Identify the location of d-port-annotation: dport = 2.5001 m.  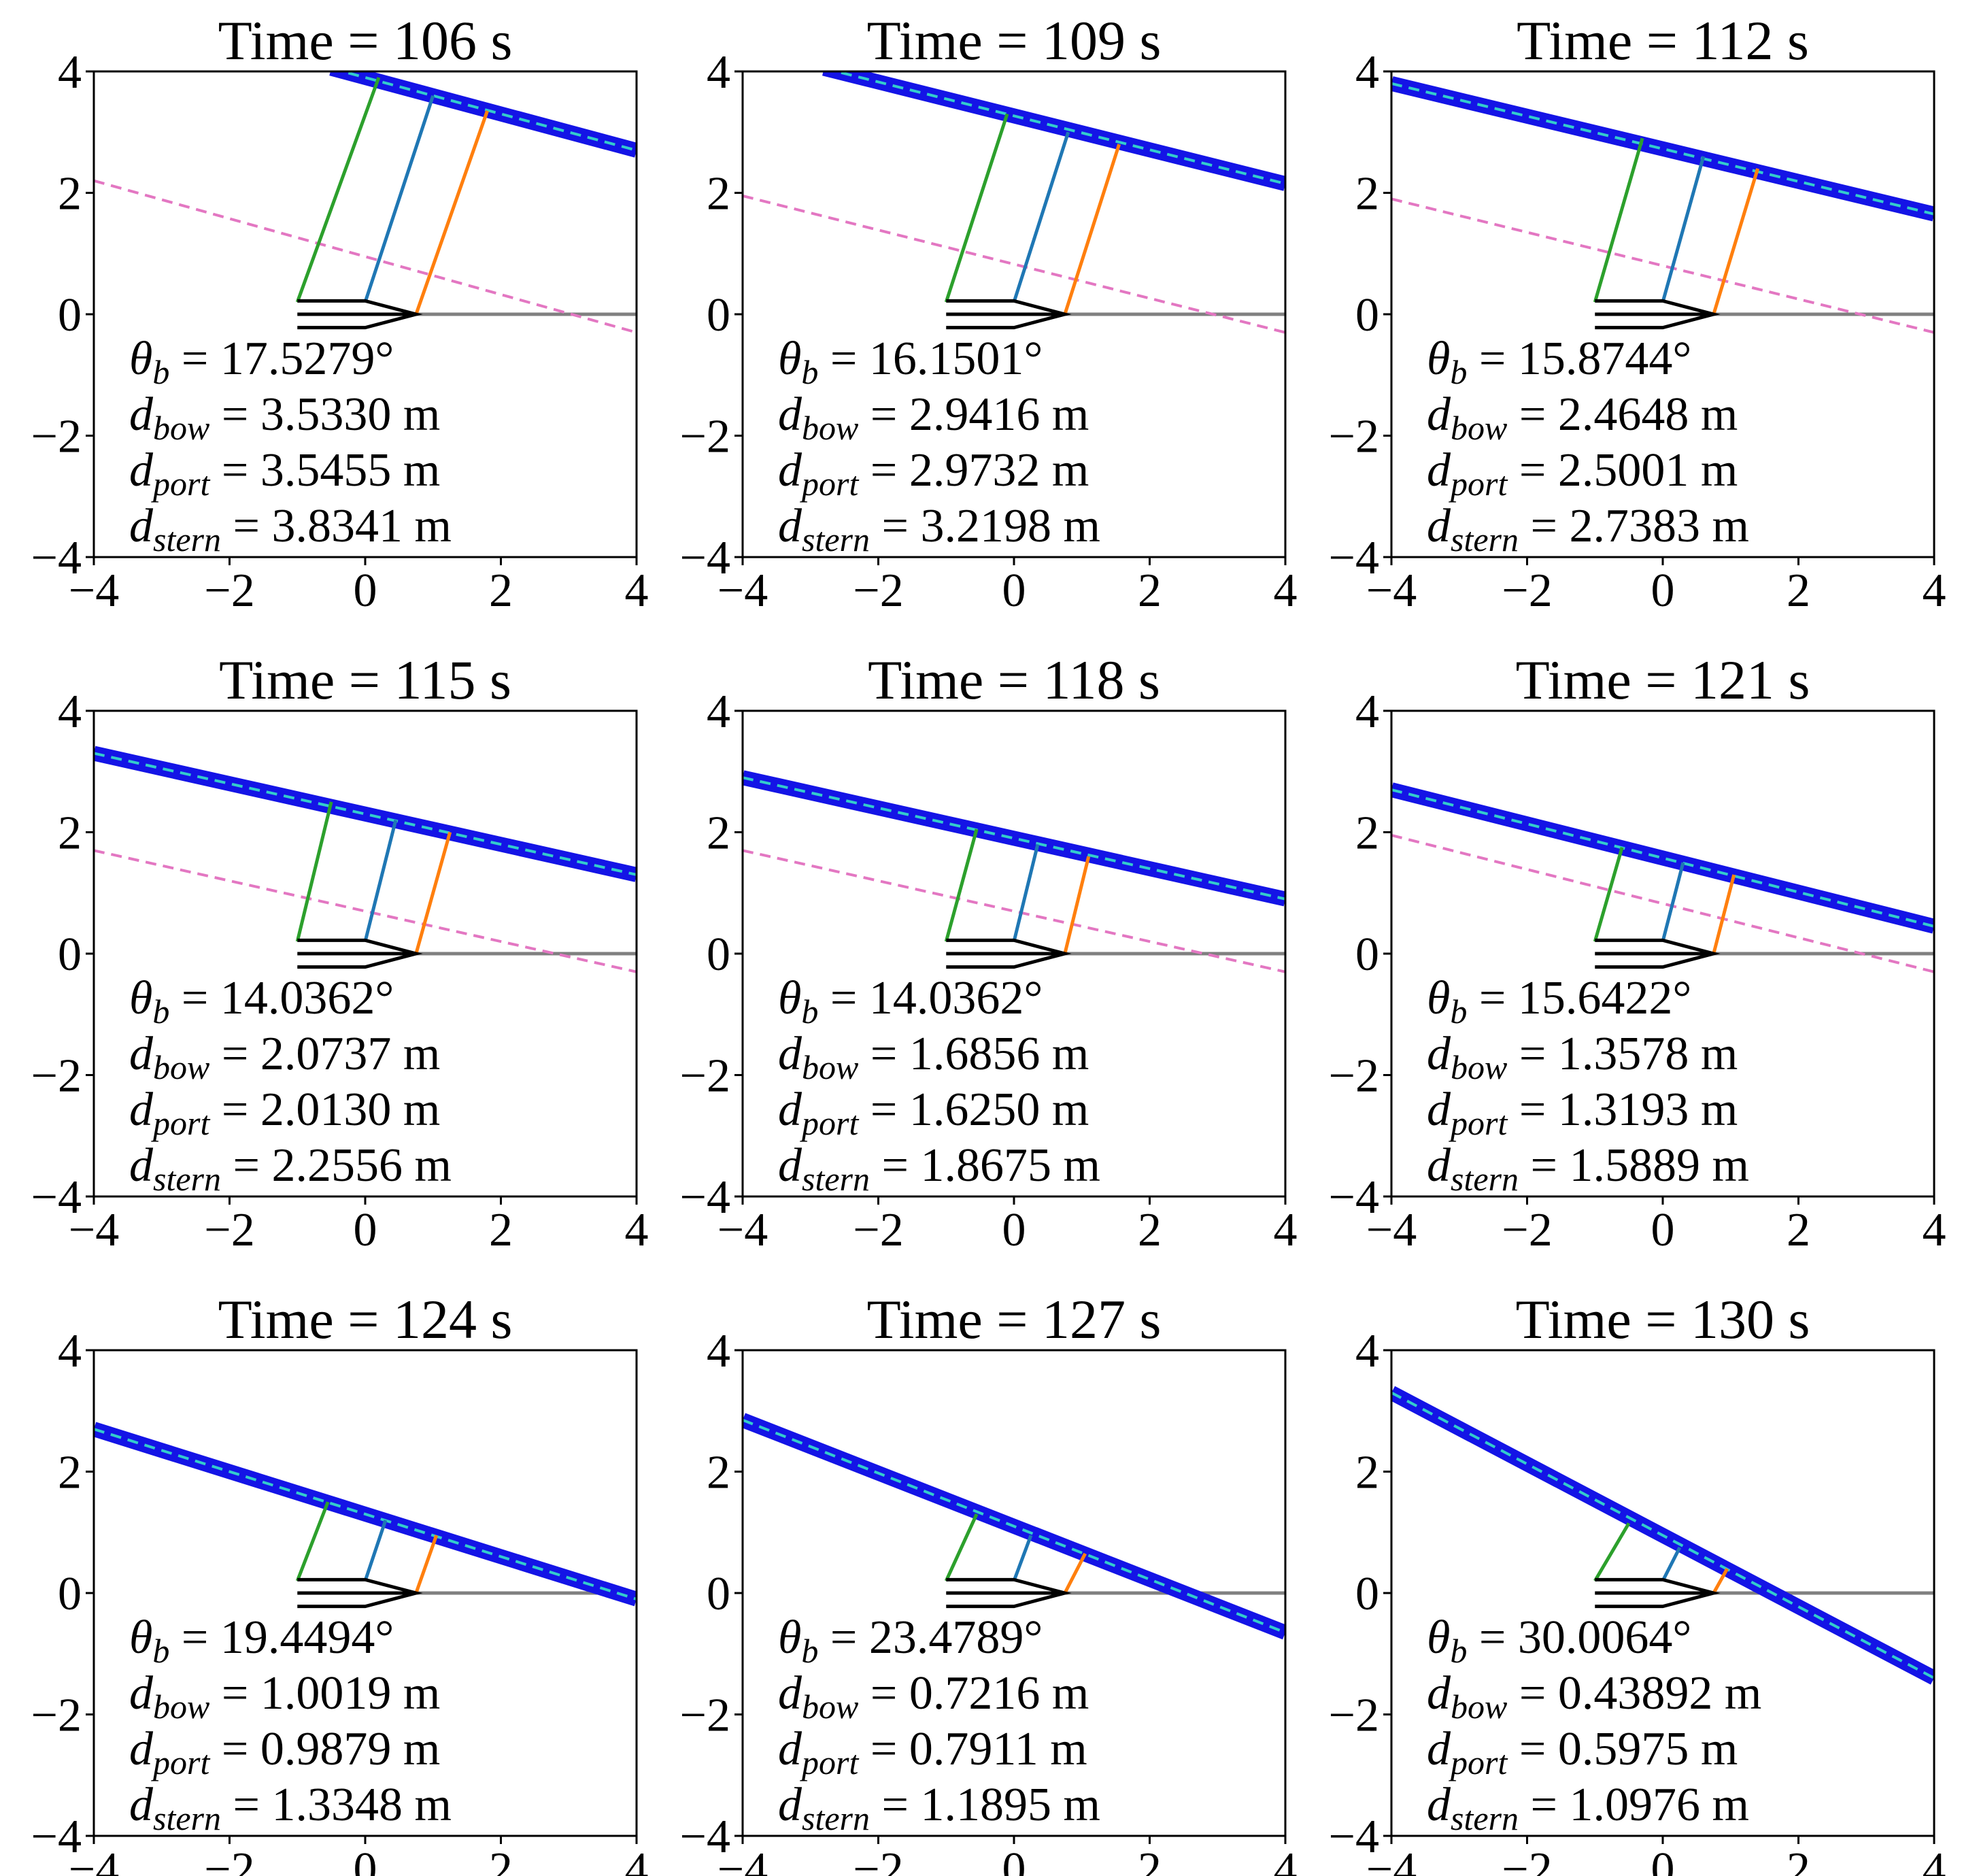
(1582, 473).